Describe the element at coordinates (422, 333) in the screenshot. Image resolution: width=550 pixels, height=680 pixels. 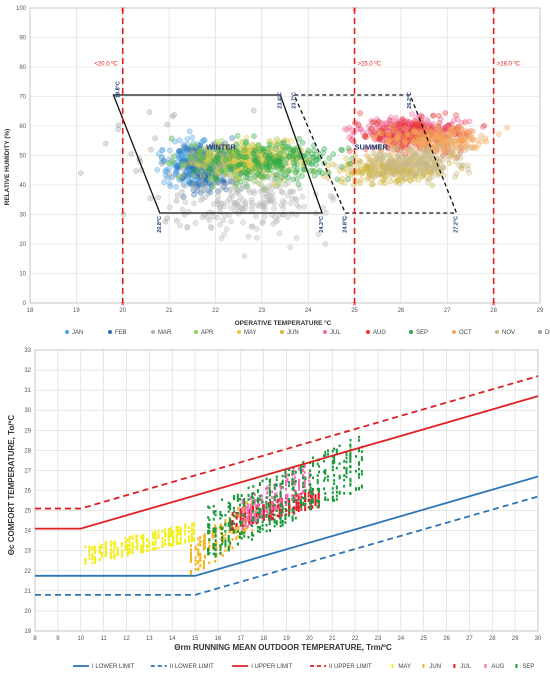
I see `chart1-legend-label-sep: SEP` at that location.